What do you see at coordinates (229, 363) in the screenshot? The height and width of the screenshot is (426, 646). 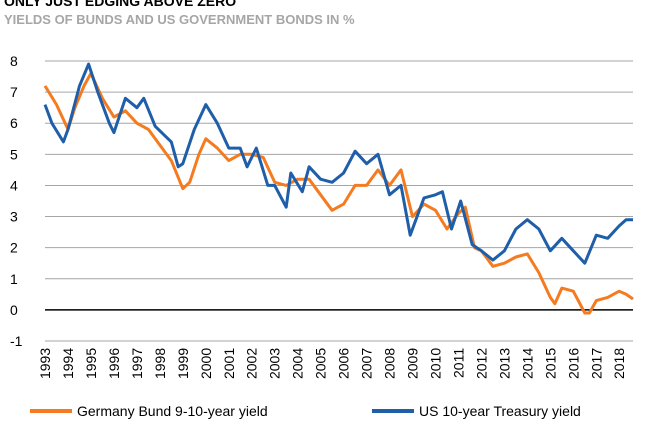 I see `x-tick-label: 2001` at bounding box center [229, 363].